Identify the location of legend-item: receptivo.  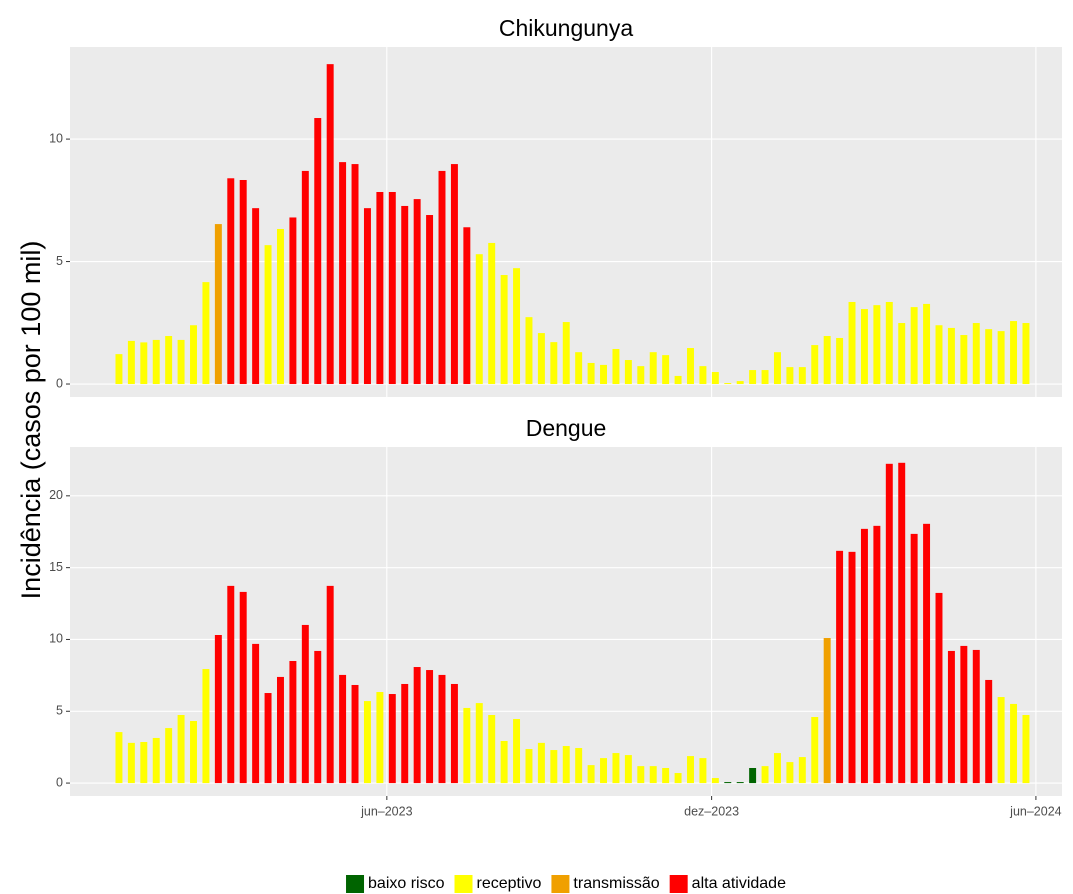
(498, 884).